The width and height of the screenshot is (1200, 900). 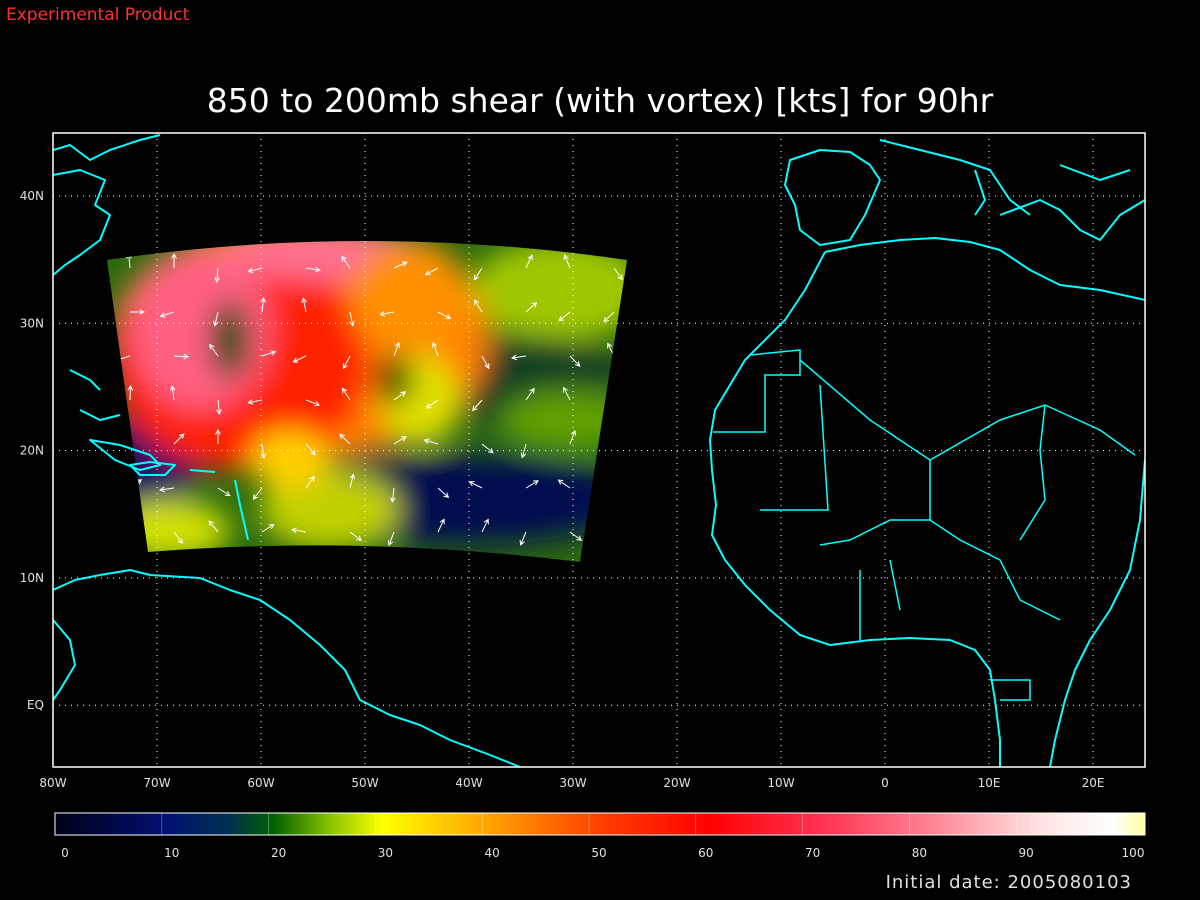 I want to click on longitude-label: 70W, so click(x=156, y=783).